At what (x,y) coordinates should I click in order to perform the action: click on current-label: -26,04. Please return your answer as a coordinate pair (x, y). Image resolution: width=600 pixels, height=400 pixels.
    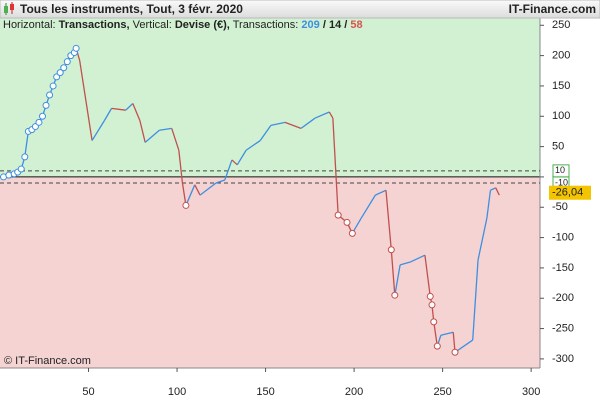
    Looking at the image, I should click on (567, 193).